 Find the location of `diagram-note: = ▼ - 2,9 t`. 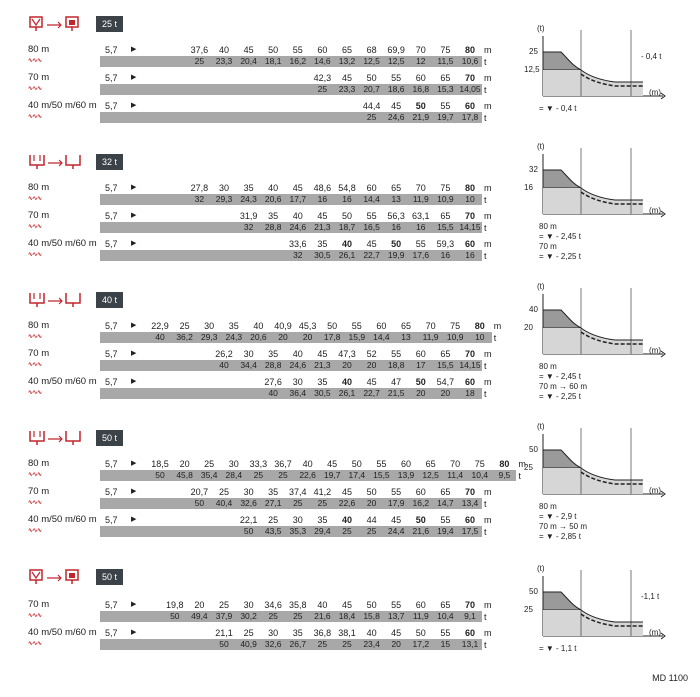

diagram-note: = ▼ - 2,9 t is located at coordinates (558, 516).